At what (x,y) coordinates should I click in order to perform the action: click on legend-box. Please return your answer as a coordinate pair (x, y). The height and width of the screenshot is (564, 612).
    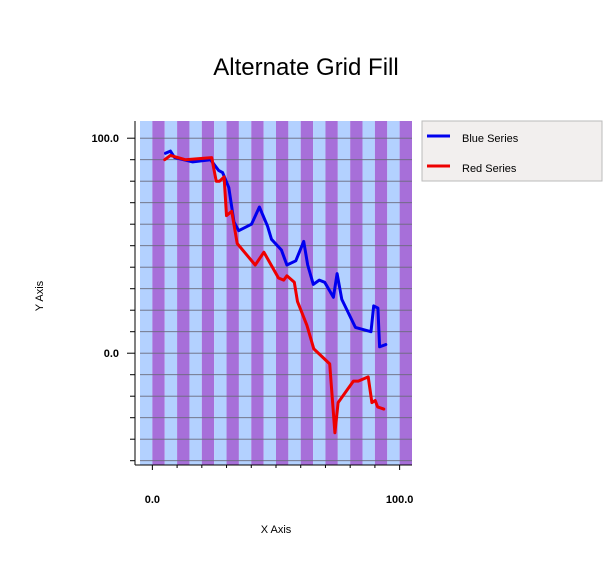
    Looking at the image, I should click on (512, 151).